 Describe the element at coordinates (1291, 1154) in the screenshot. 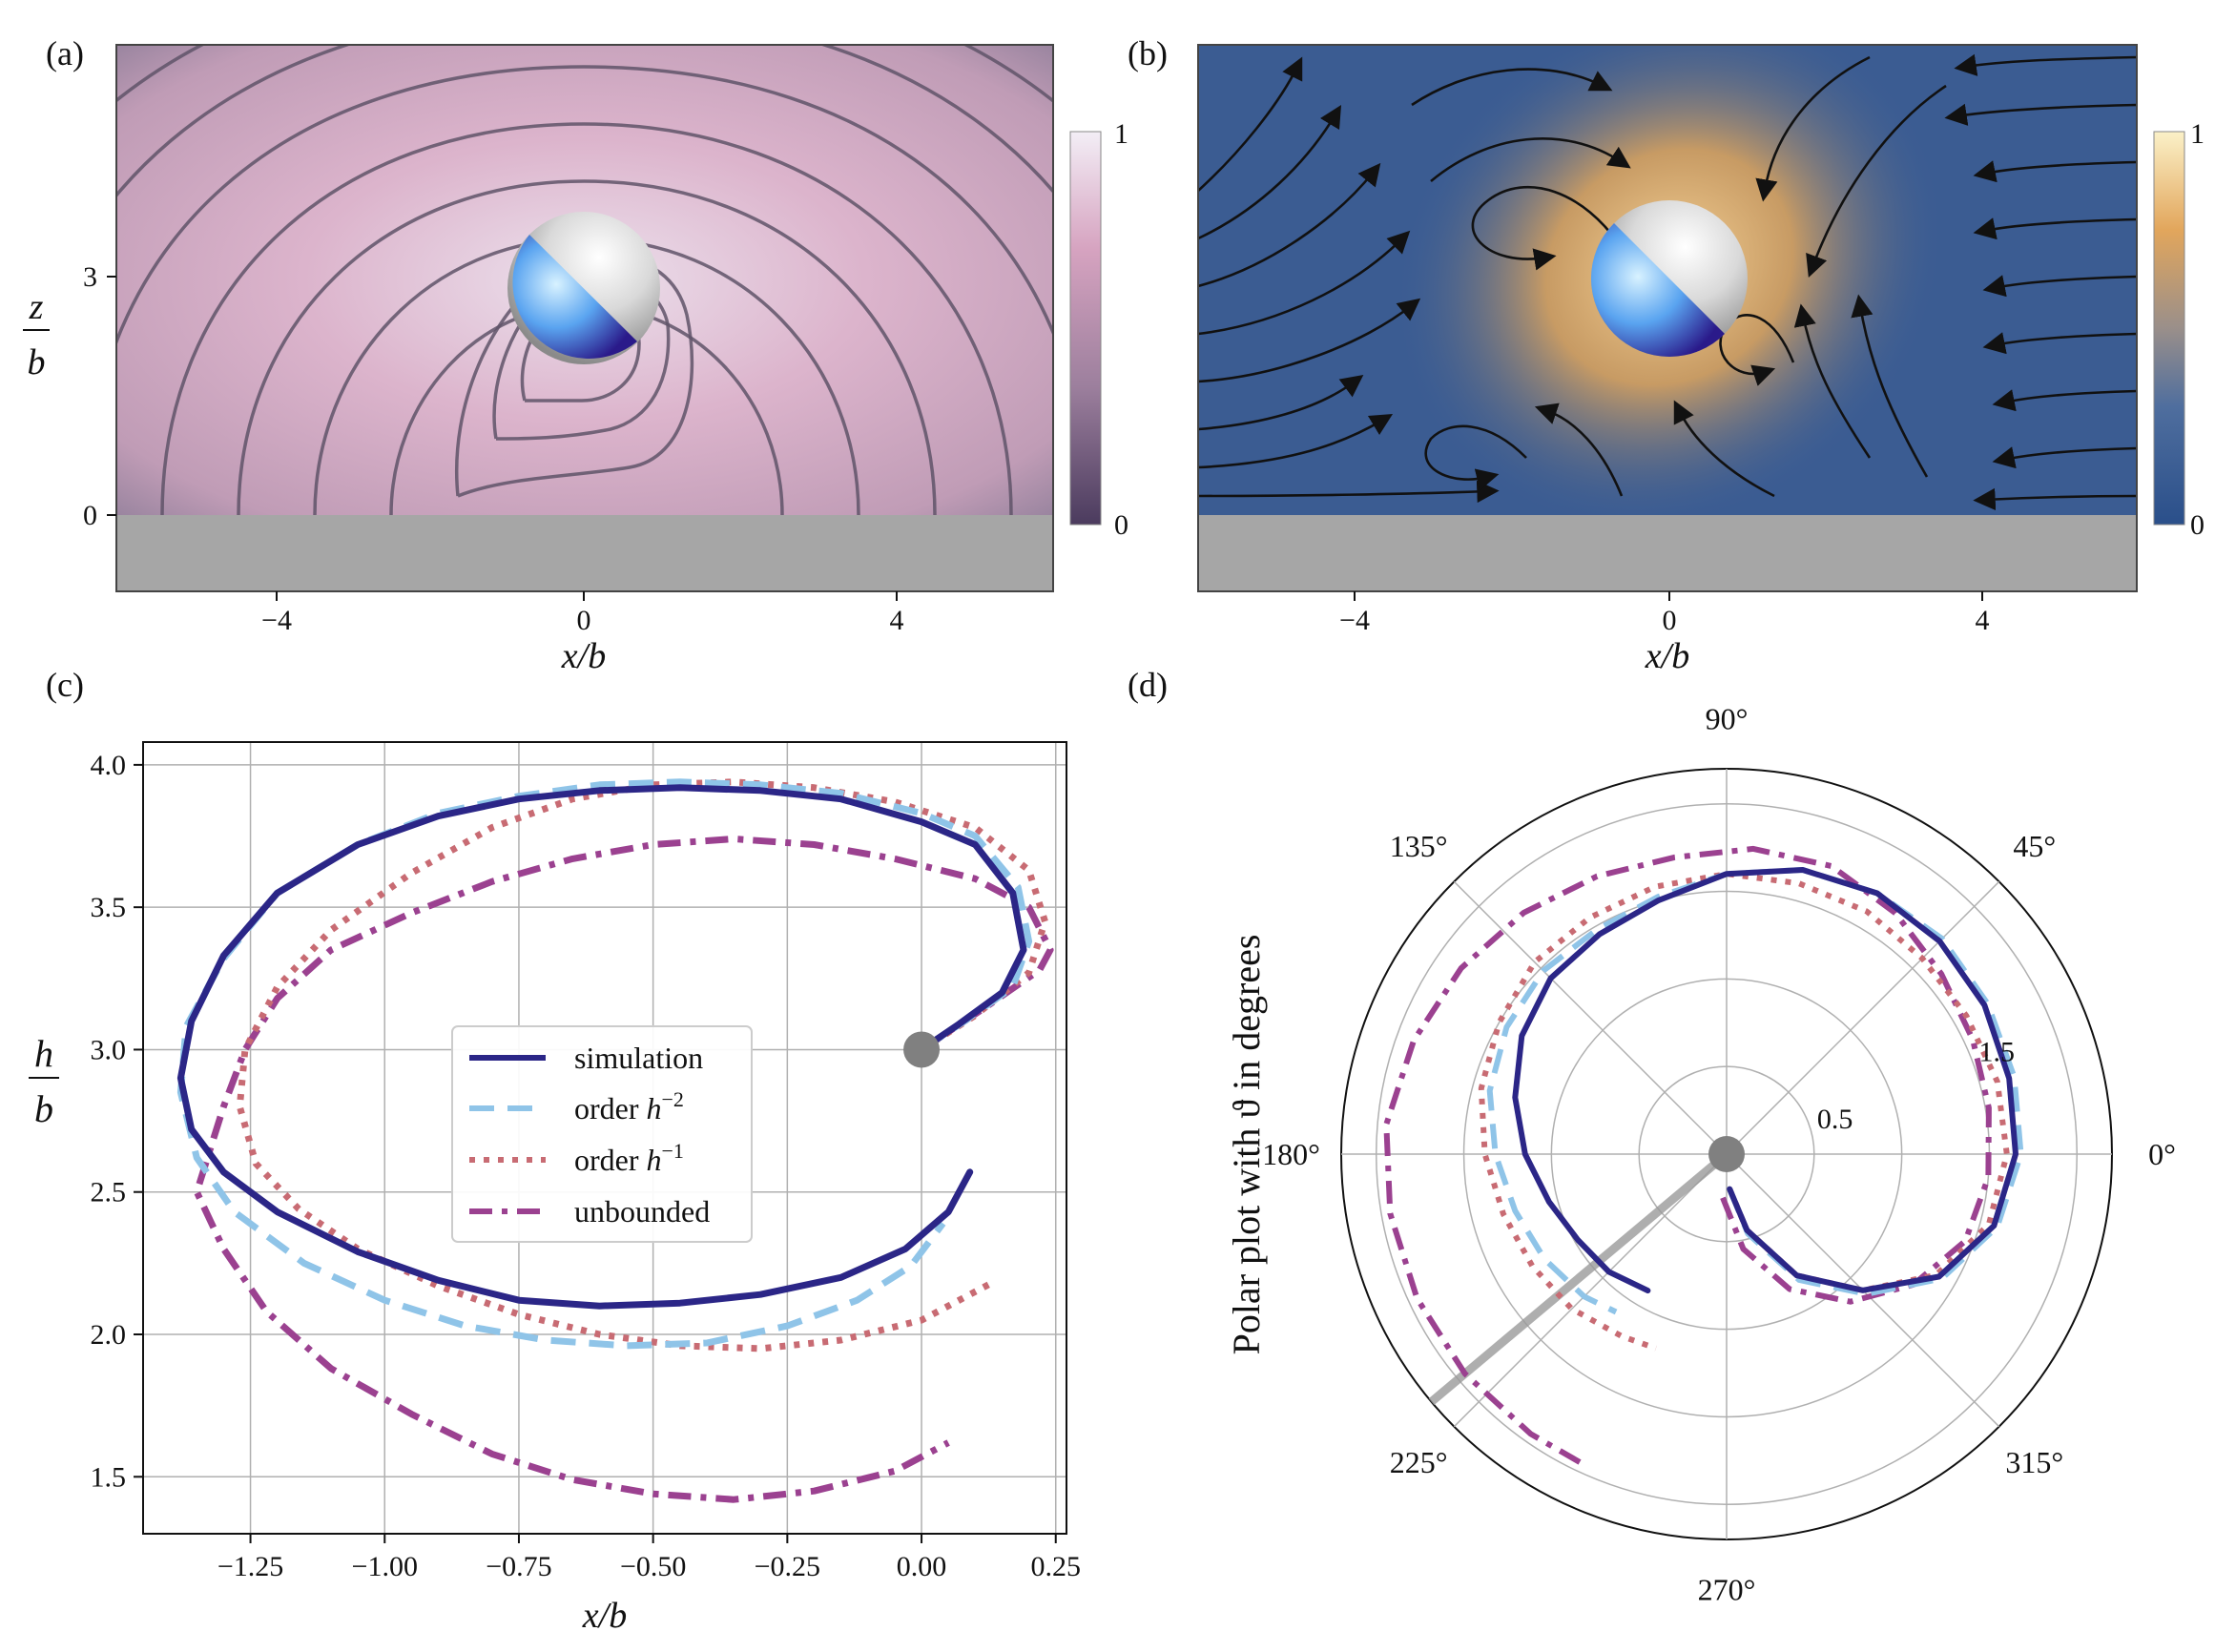

I see `theta-tick-label: 180°` at that location.